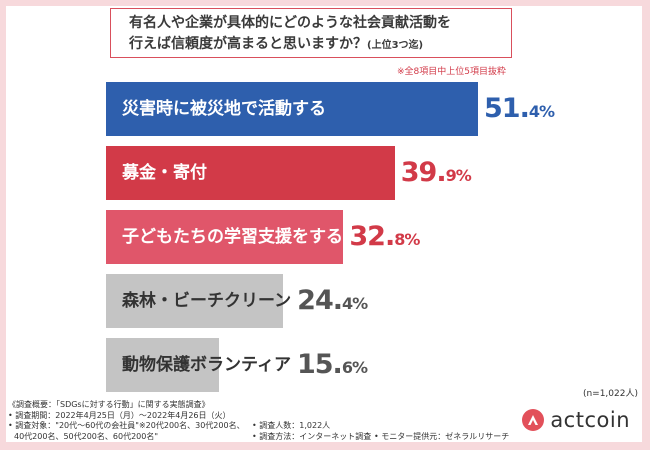  Describe the element at coordinates (248, 44) in the screenshot. I see `title-line-2-main: 行えば信頼度が高まると思いますか？` at that location.